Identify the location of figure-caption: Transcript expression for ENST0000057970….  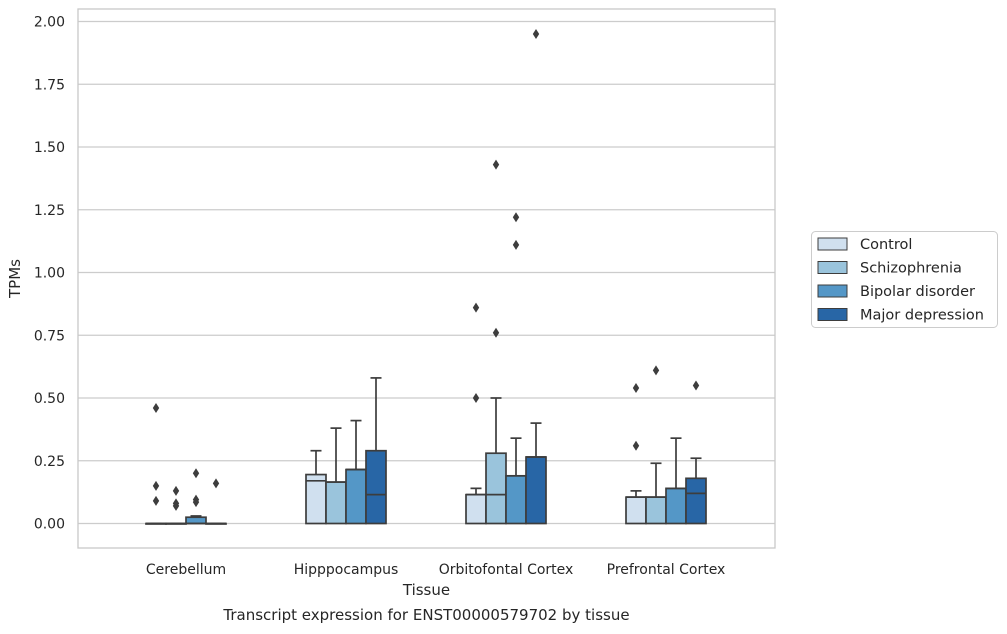
(426, 615).